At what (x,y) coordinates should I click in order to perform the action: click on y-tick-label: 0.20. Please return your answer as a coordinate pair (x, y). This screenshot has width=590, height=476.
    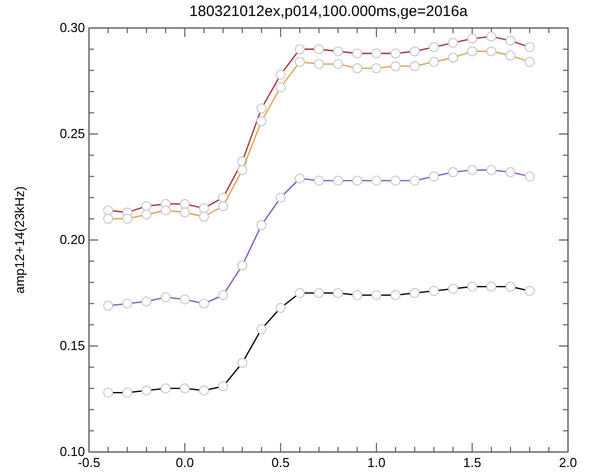
    Looking at the image, I should click on (72, 239).